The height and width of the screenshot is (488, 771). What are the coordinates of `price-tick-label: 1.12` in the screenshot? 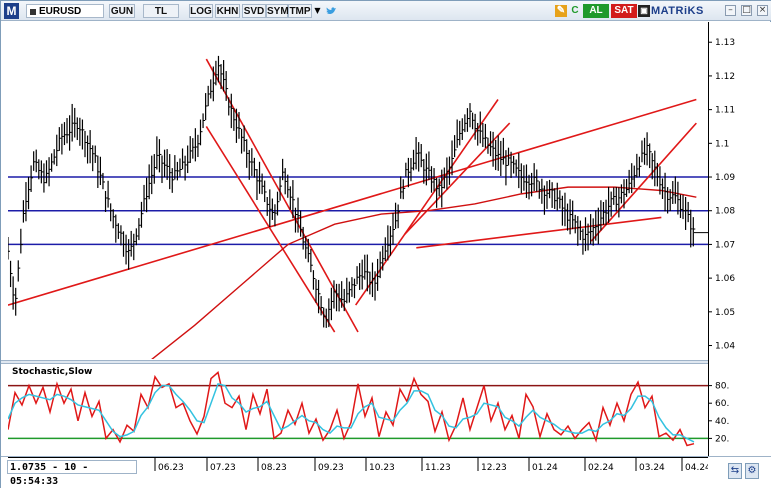 It's located at (725, 77).